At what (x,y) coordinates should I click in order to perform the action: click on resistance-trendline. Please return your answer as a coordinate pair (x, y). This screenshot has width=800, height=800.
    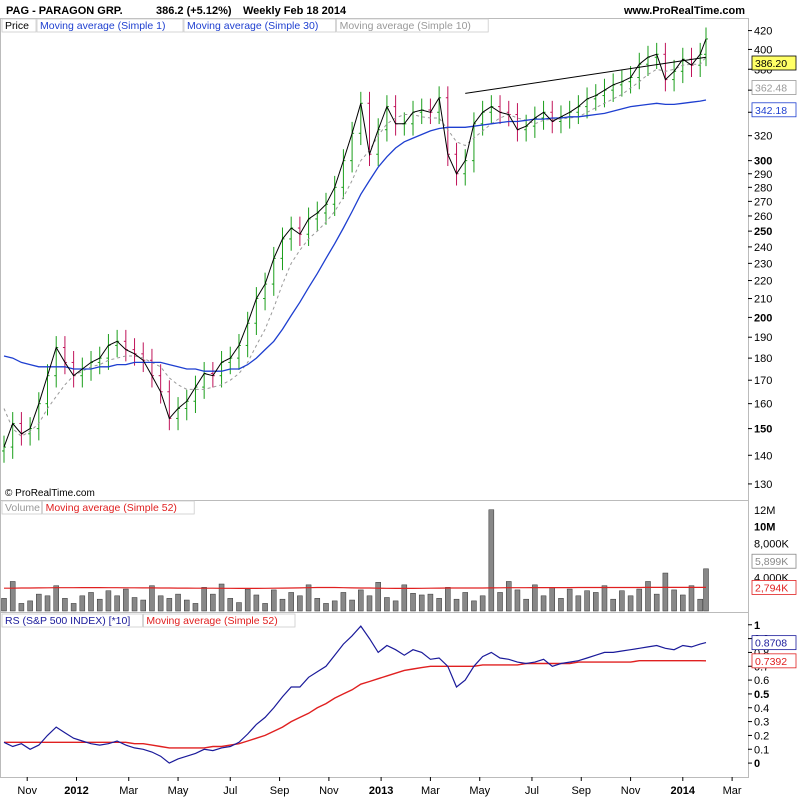
    Looking at the image, I should click on (586, 75).